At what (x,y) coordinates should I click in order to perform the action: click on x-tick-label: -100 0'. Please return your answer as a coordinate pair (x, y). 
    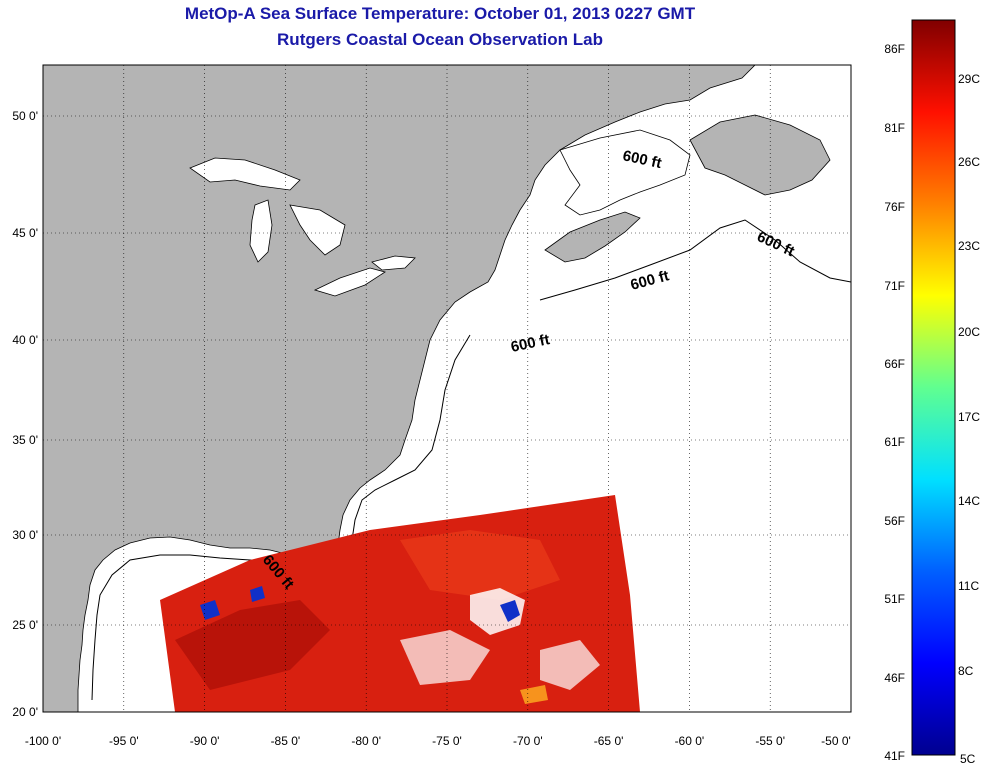
    Looking at the image, I should click on (43, 741).